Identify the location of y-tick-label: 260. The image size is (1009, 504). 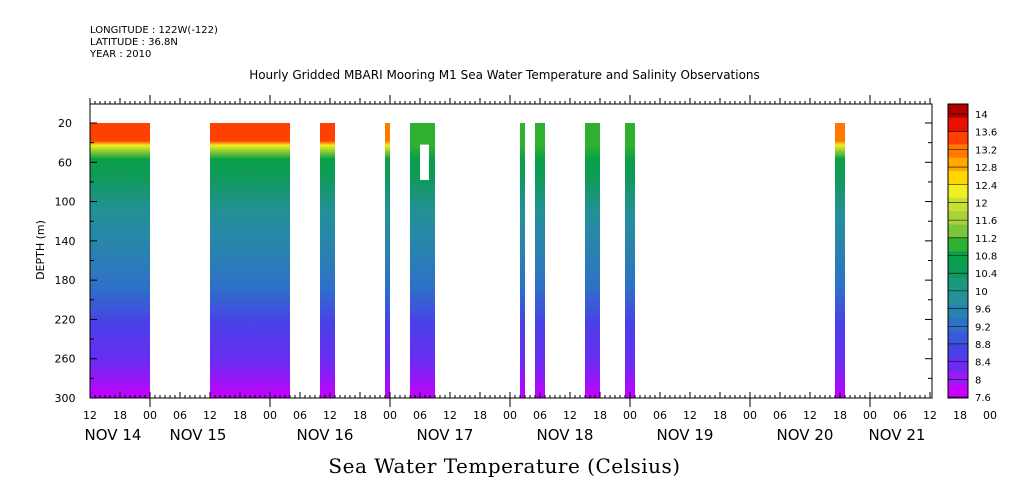
(65, 359).